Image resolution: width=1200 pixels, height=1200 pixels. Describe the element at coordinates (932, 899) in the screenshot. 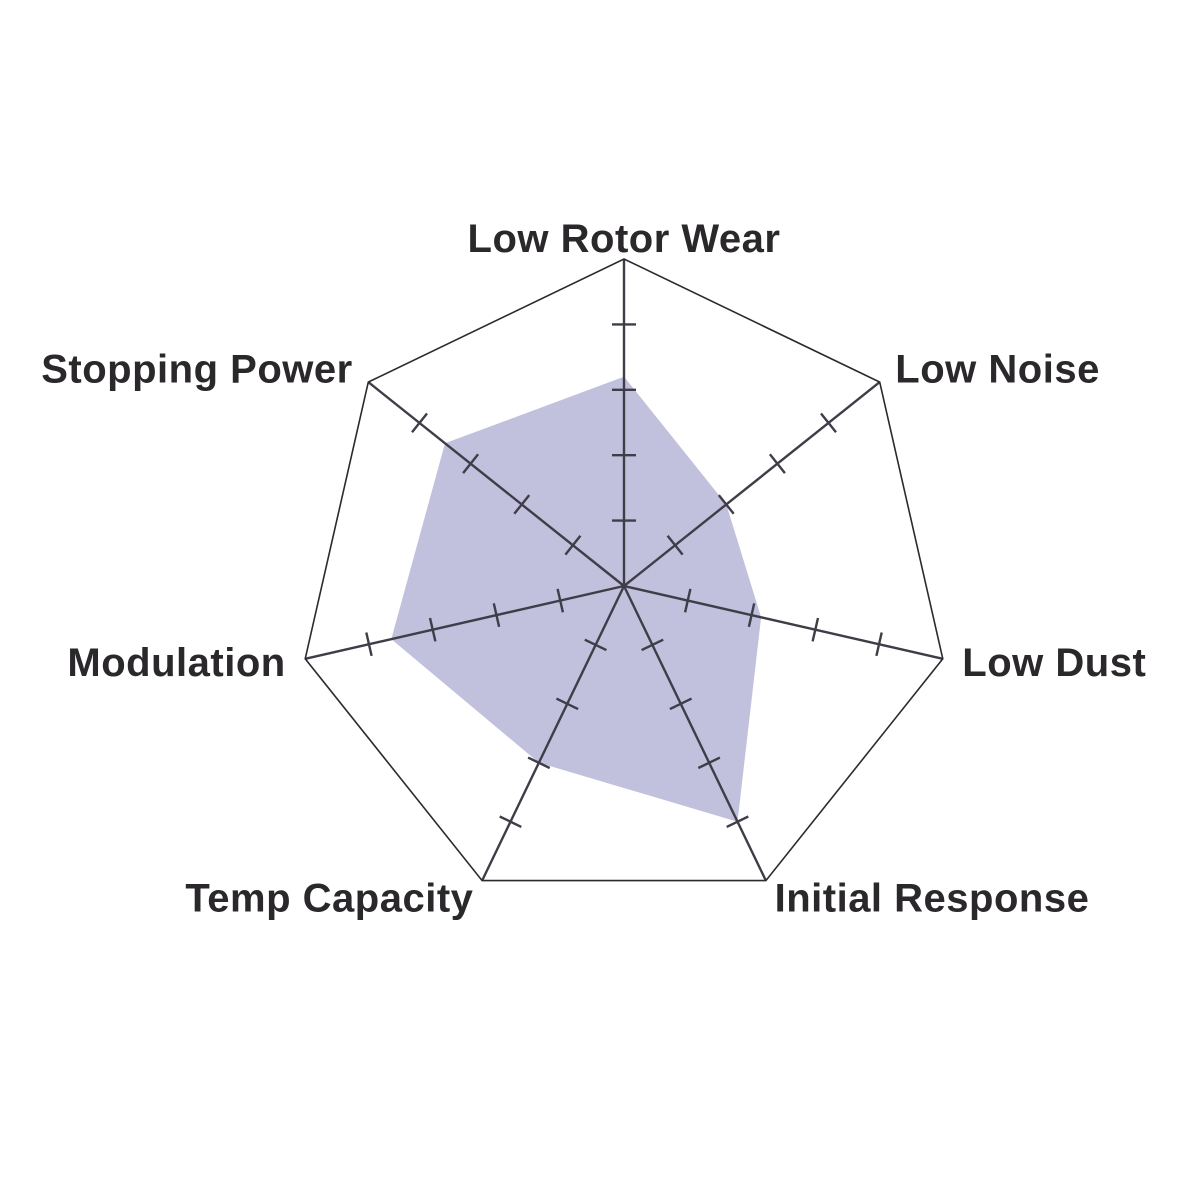

I see `axis-label: Initial Response` at that location.